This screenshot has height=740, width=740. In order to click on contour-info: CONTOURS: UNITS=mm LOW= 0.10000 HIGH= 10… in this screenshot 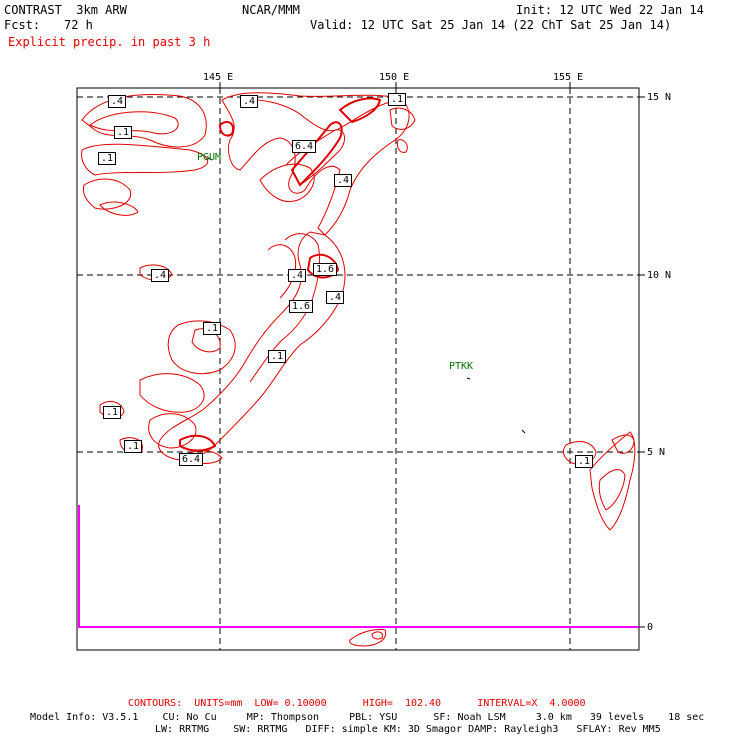, I will do `click(357, 703)`.